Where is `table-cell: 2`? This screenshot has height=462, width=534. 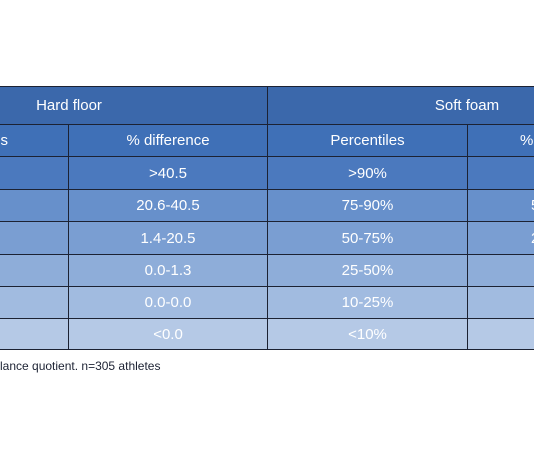 table-cell: 2 is located at coordinates (500, 238).